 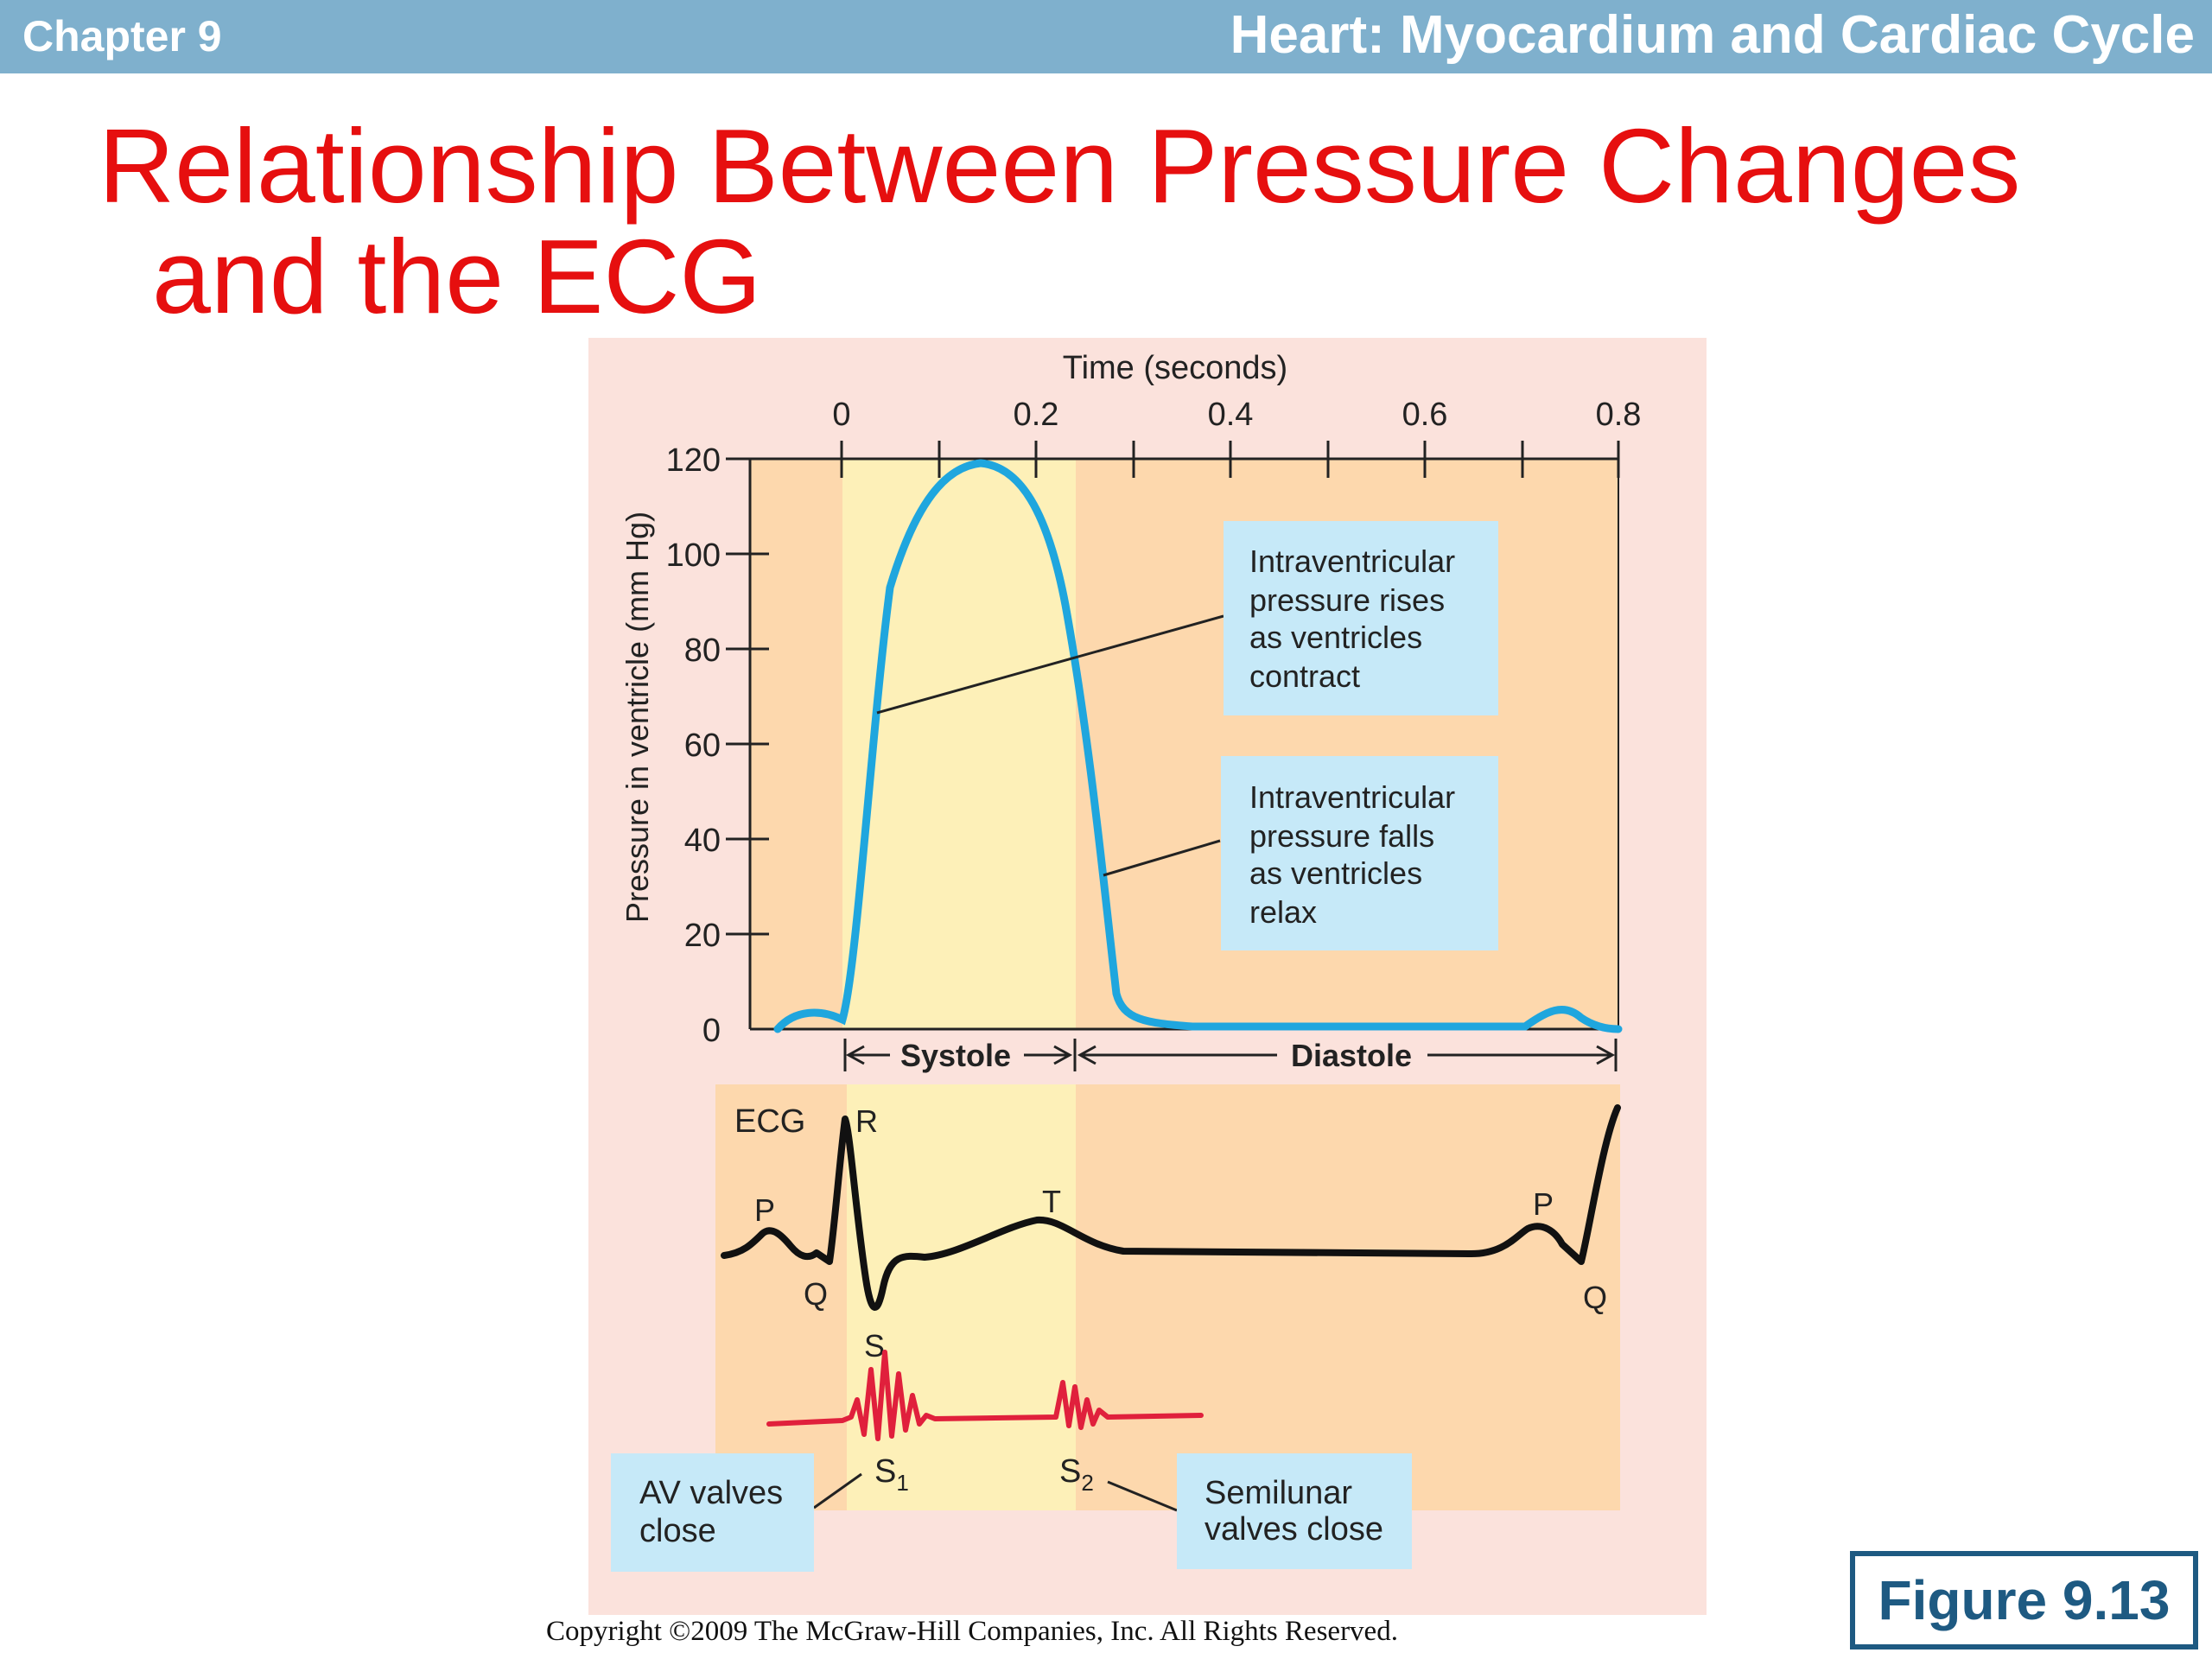 I want to click on pressure-tick-label-120: 120, so click(x=693, y=460).